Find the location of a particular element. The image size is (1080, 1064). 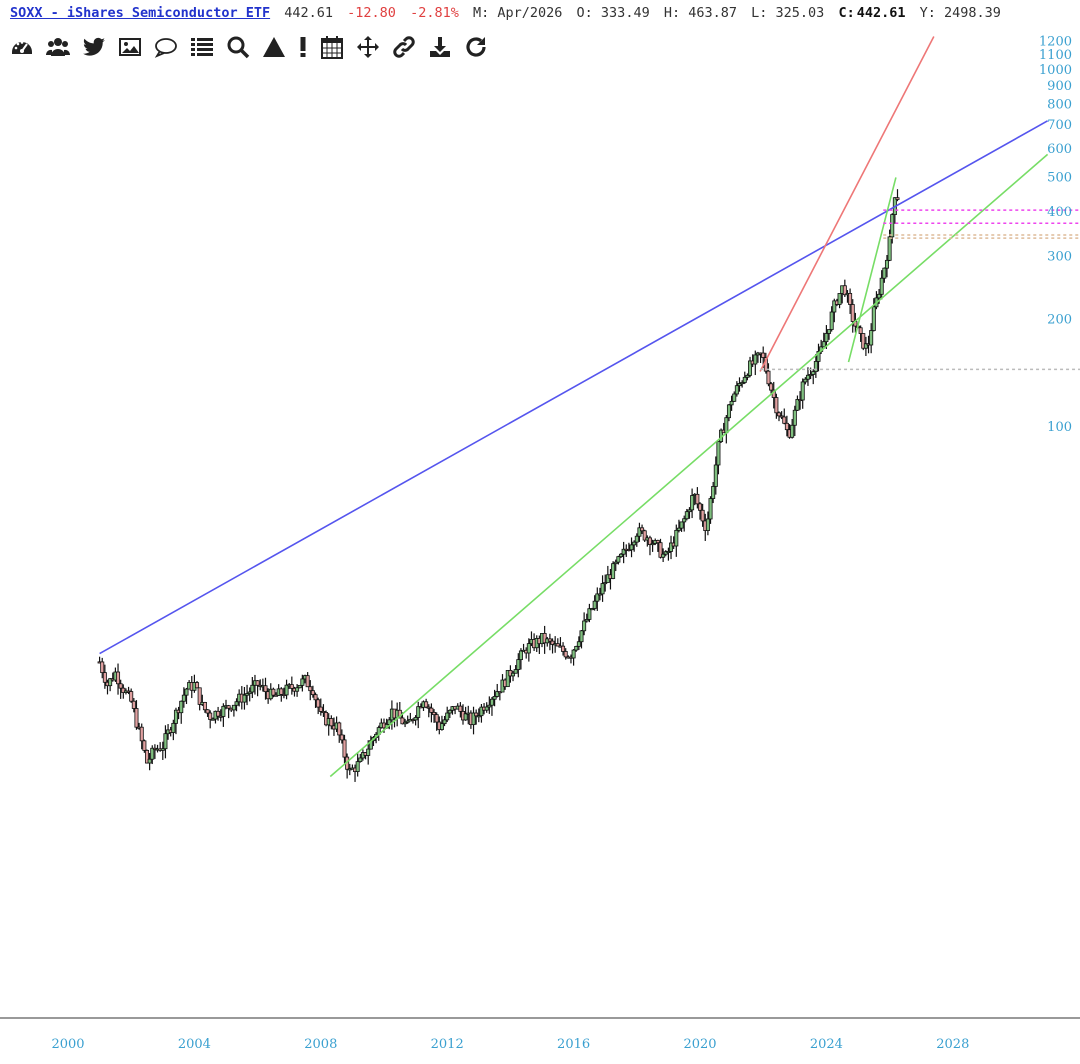

download-icon is located at coordinates (440, 47).